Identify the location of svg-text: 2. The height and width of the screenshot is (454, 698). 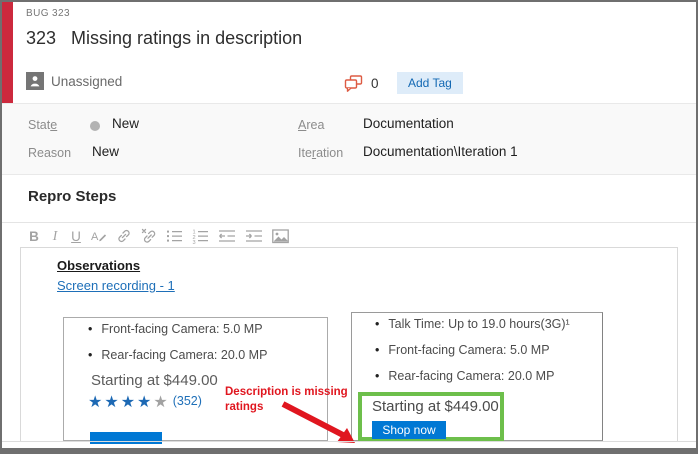
(194, 238).